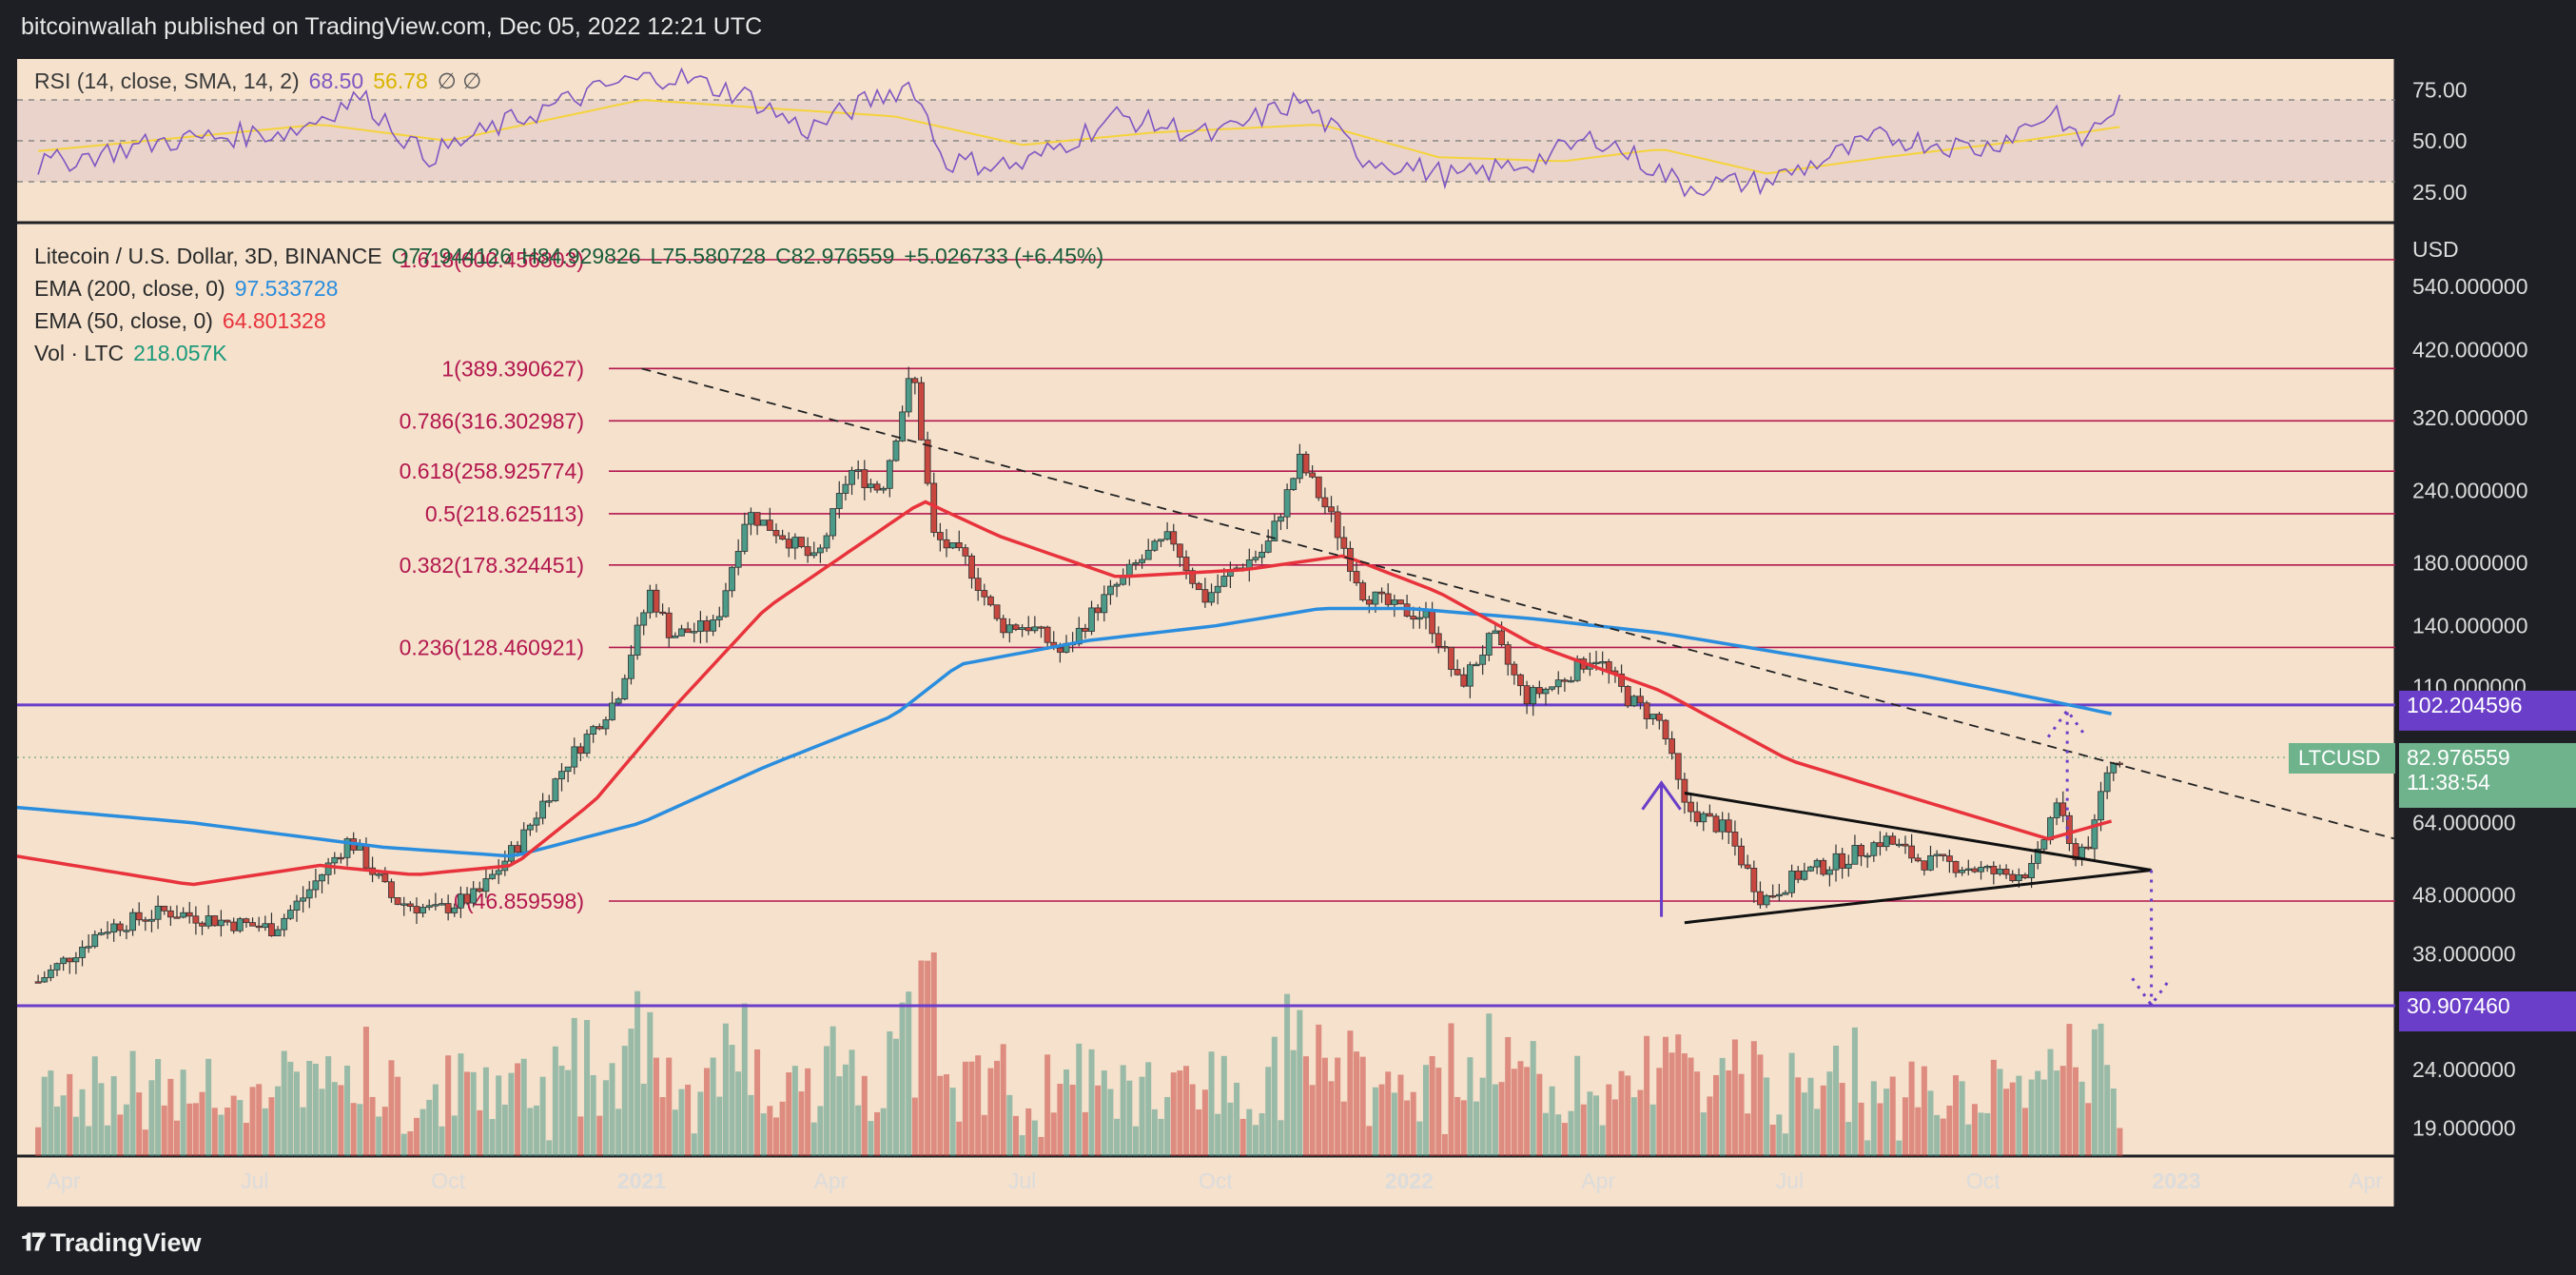 The height and width of the screenshot is (1275, 2576). What do you see at coordinates (1790, 1180) in the screenshot?
I see `time-tick-label: Jul` at bounding box center [1790, 1180].